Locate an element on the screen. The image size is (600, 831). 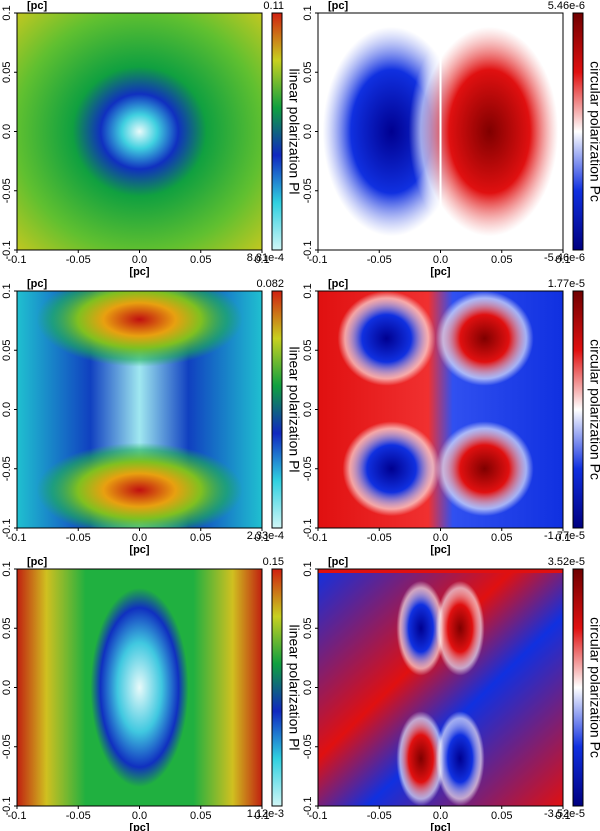
field is located at coordinates (139, 131).